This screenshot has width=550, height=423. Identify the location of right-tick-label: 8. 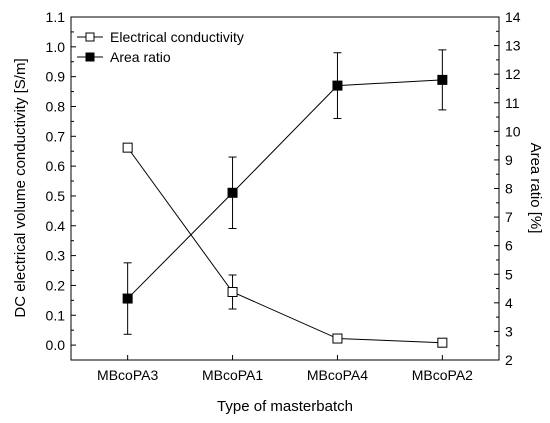
(509, 189).